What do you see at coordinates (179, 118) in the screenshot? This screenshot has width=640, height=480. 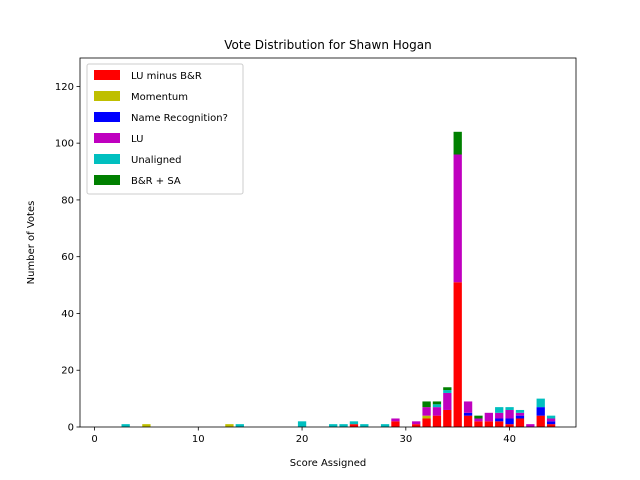 I see `legend-label-2: Name Recognition?` at bounding box center [179, 118].